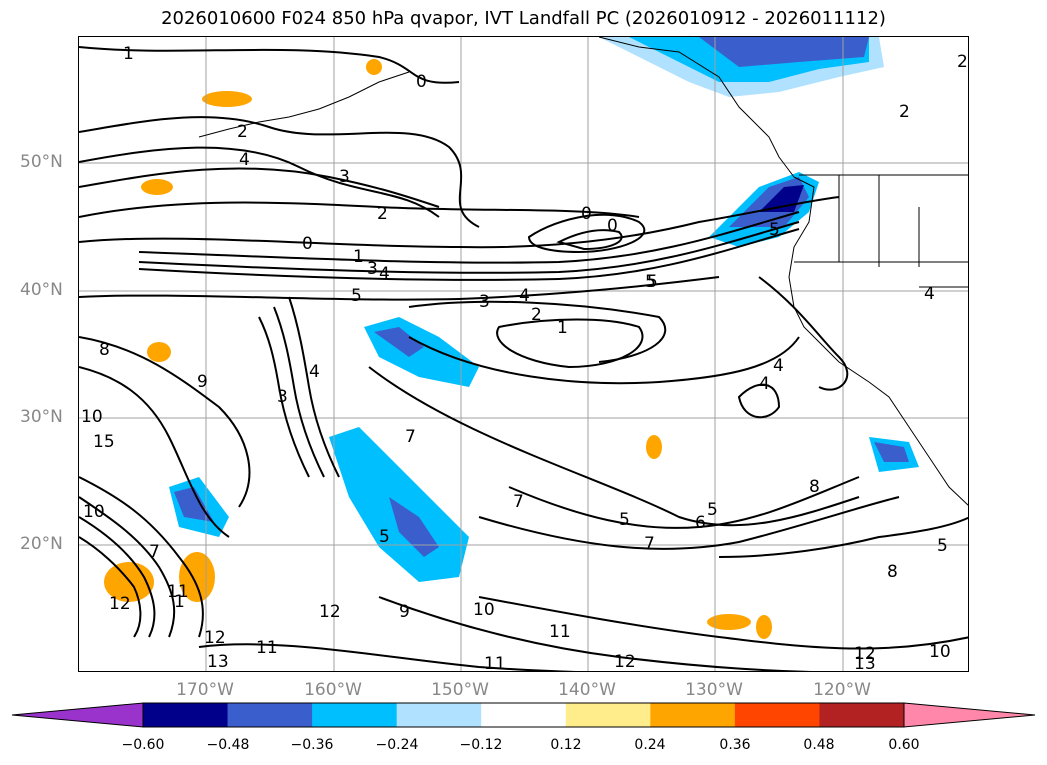  Describe the element at coordinates (304, 104) in the screenshot. I see `aleutians` at that location.